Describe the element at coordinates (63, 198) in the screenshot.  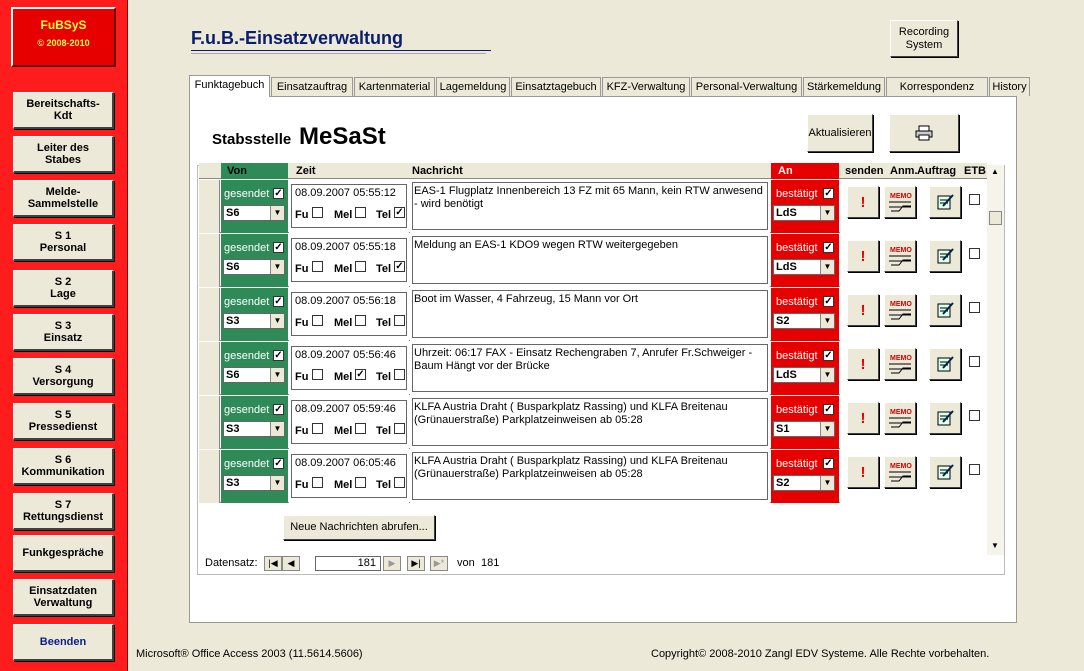
I see `sidebar-item-2: Melde- Sammelstelle` at that location.